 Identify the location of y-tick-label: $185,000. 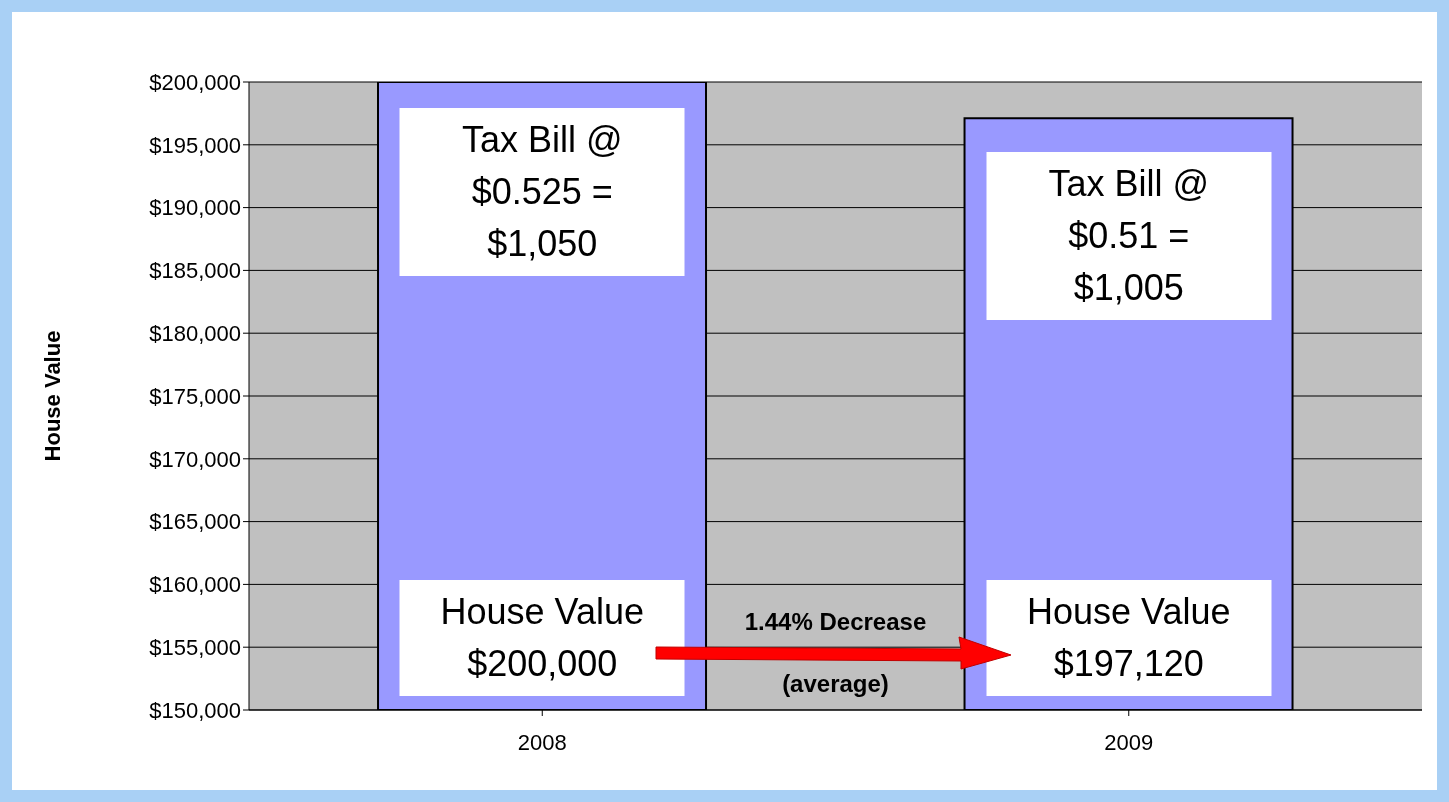
(195, 271).